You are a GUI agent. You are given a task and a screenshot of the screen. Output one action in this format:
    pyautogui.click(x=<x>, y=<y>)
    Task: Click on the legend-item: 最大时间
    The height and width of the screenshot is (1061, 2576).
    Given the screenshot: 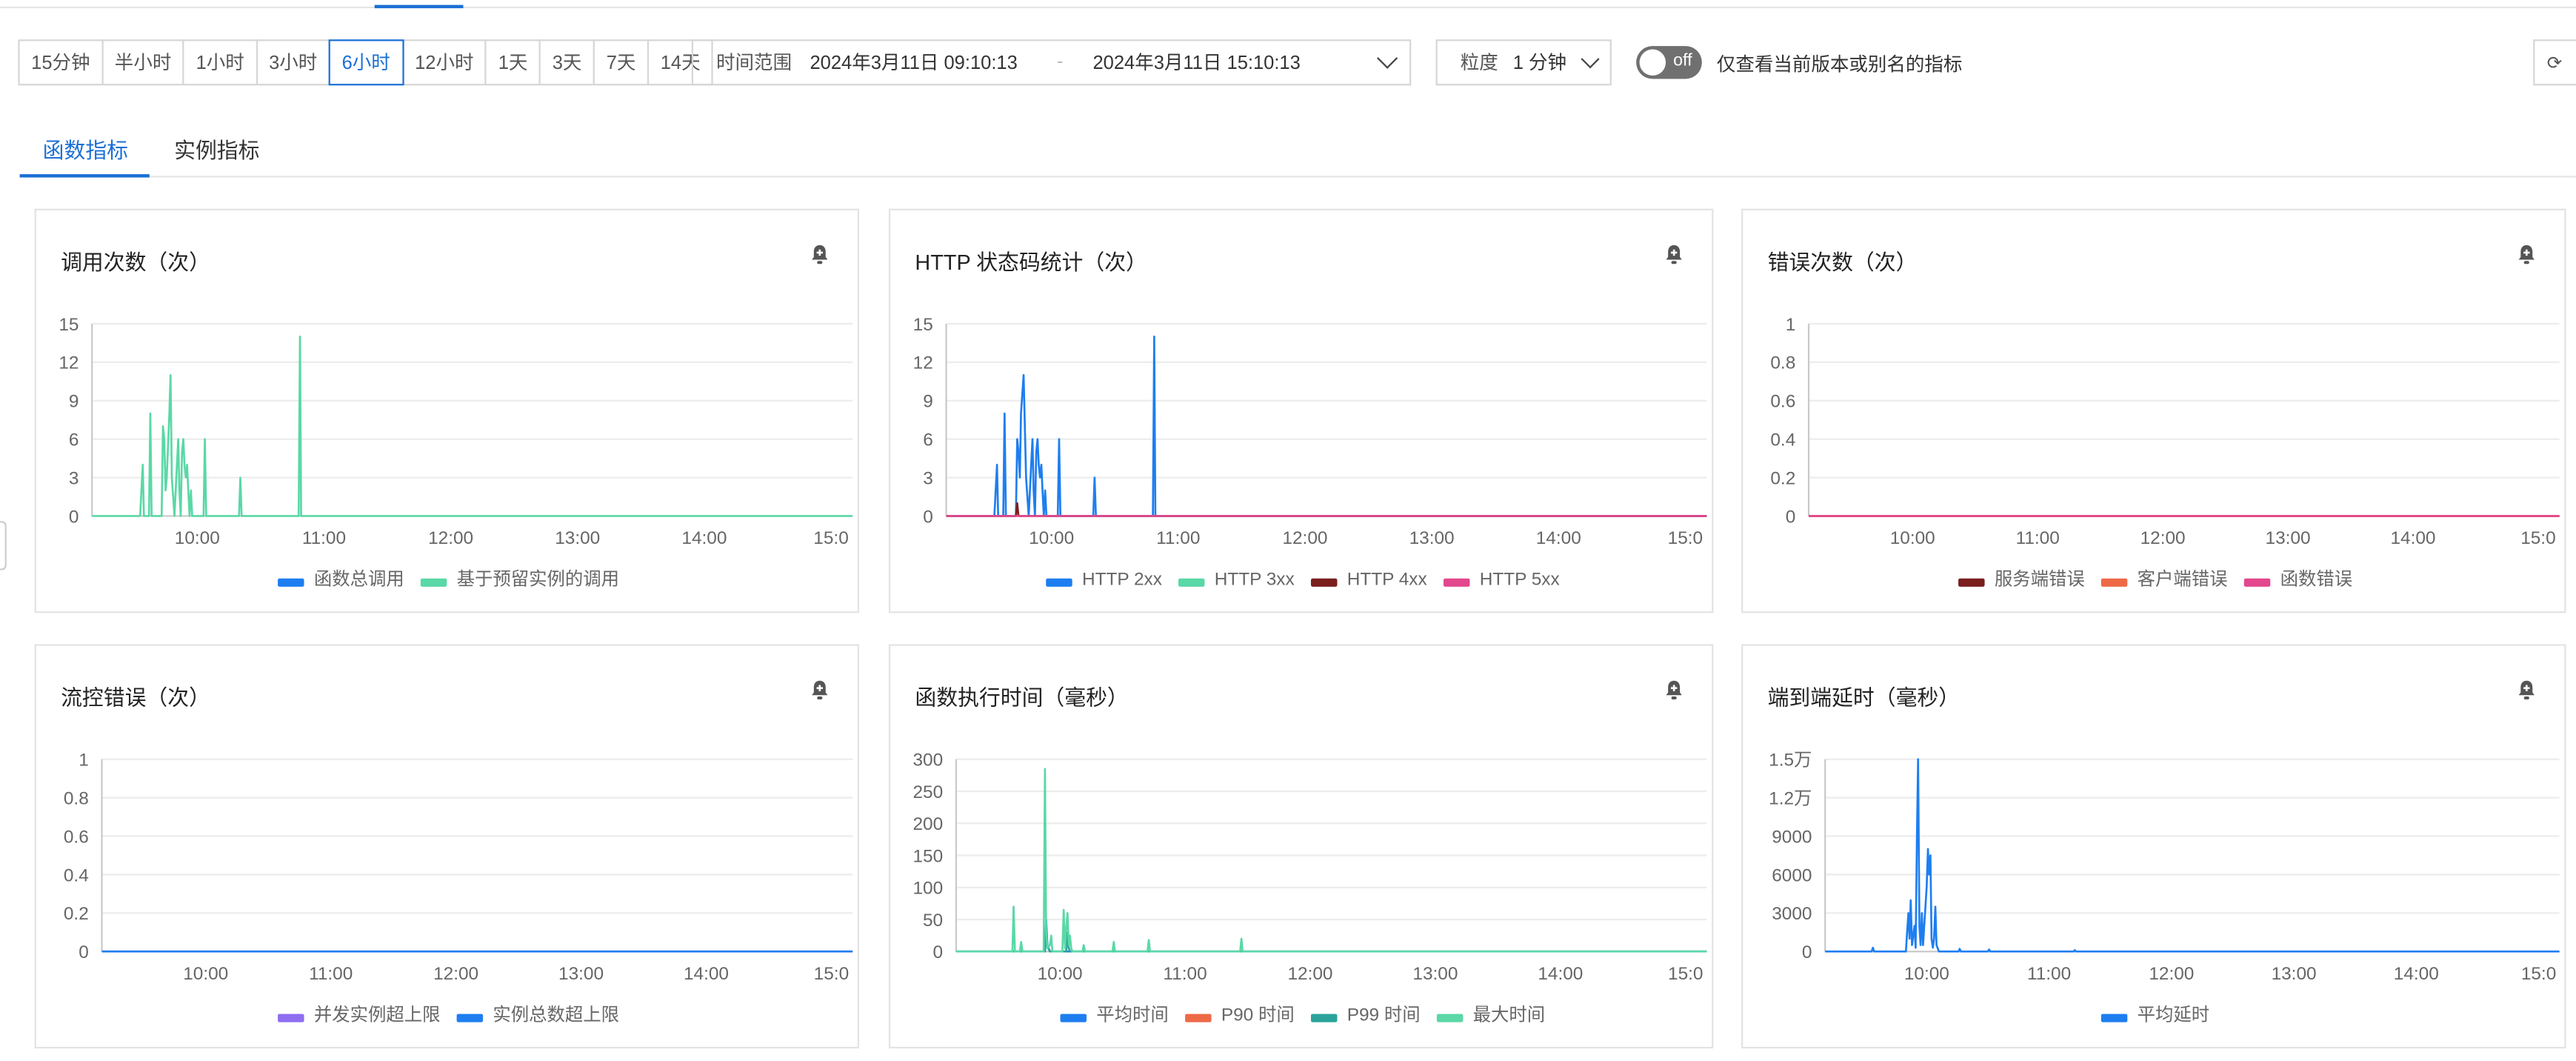 What is the action you would take?
    pyautogui.click(x=1491, y=1015)
    